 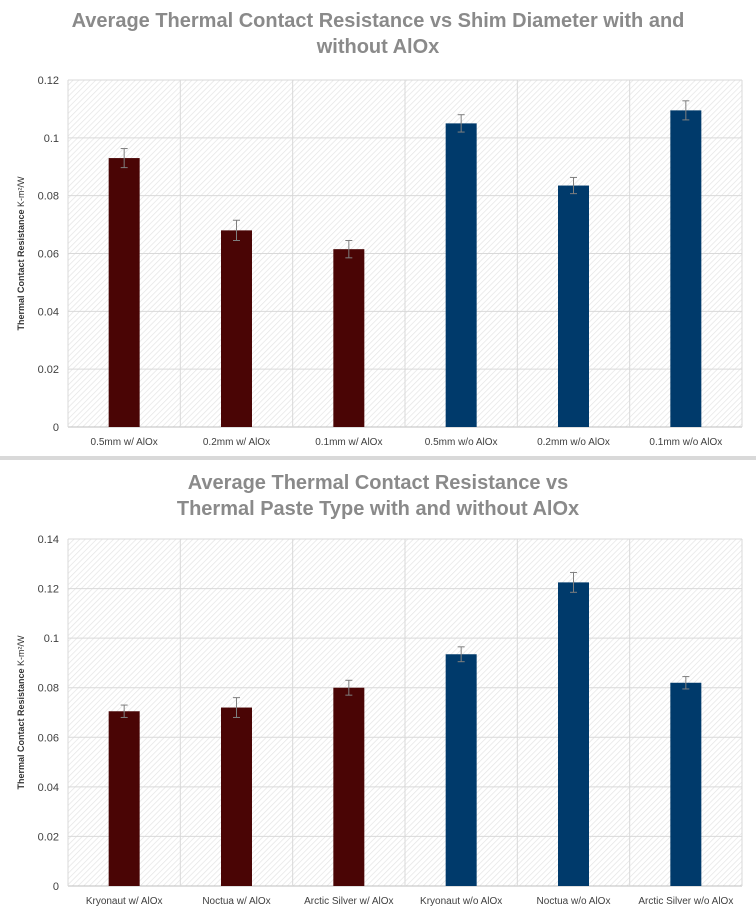 What do you see at coordinates (461, 442) in the screenshot?
I see `x-tick-label: 0.5mm w/o AlOx` at bounding box center [461, 442].